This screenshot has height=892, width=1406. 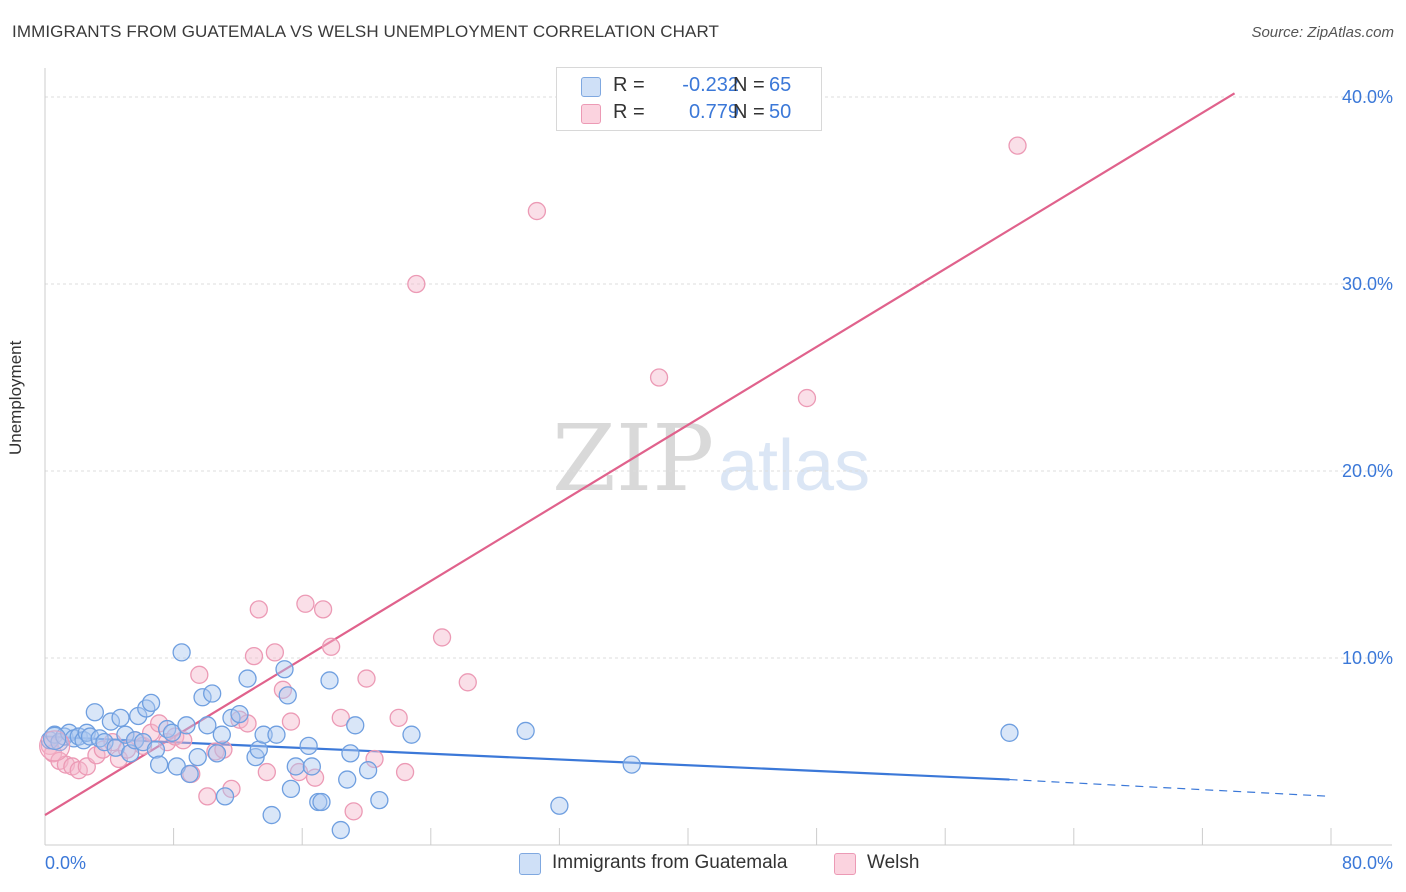 I want to click on legend-swatch-blue, so click(x=530, y=864).